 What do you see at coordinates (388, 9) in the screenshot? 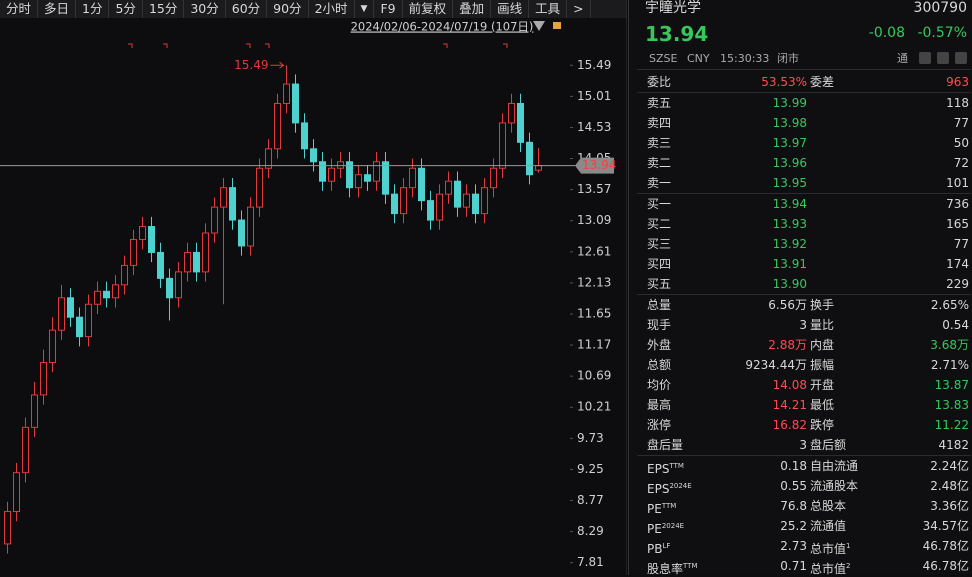
I see `toolbar-button: F9` at bounding box center [388, 9].